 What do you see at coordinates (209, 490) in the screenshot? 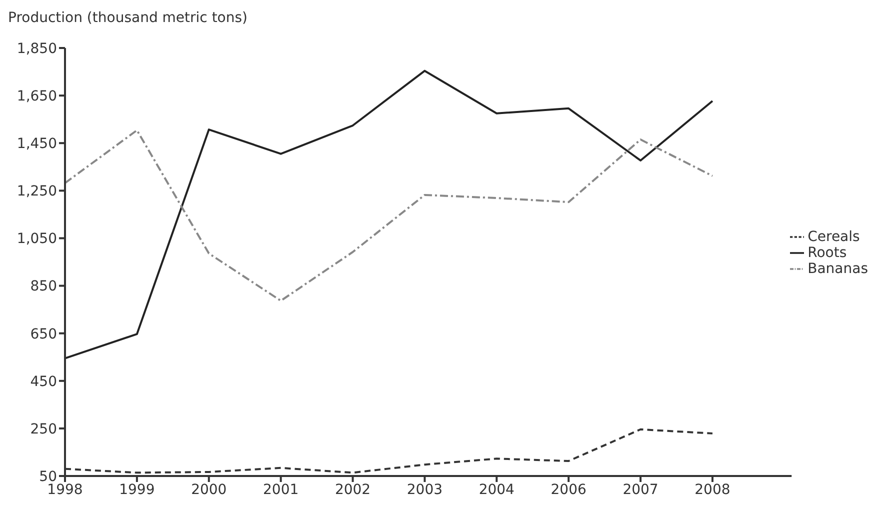
I see `x-tick-label: 2000` at bounding box center [209, 490].